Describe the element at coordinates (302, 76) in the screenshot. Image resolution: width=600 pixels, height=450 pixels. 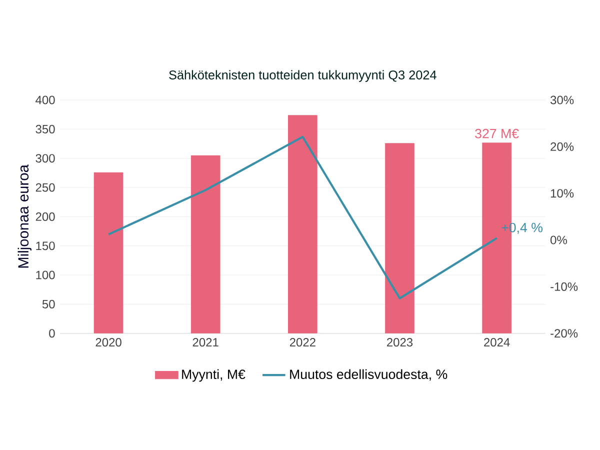
I see `chart-title: Sähköteknisten tuotteiden tukkumyynti Q3 2024` at that location.